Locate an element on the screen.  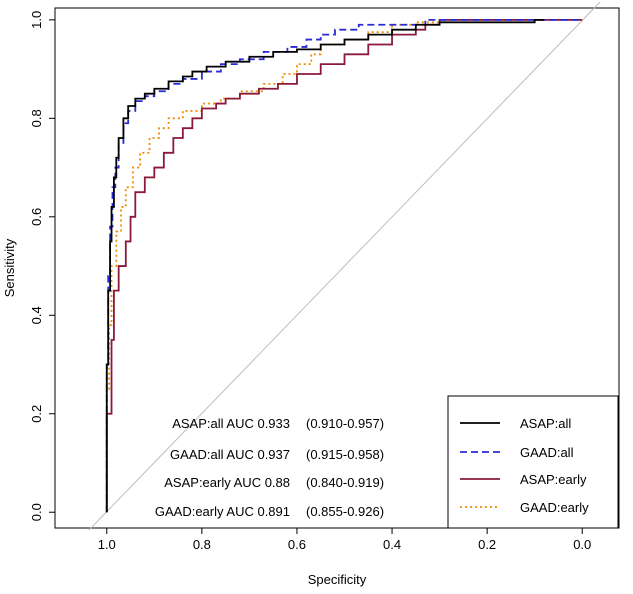
x-axis: 1.0 0.8 0.6 0.4 0.2 0.0 is located at coordinates (344, 540).